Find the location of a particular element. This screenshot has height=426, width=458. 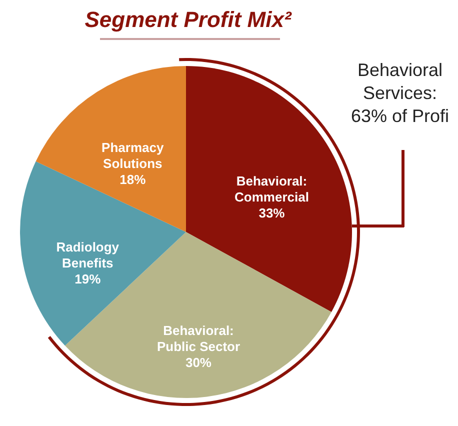

pie-slice is located at coordinates (111, 149).